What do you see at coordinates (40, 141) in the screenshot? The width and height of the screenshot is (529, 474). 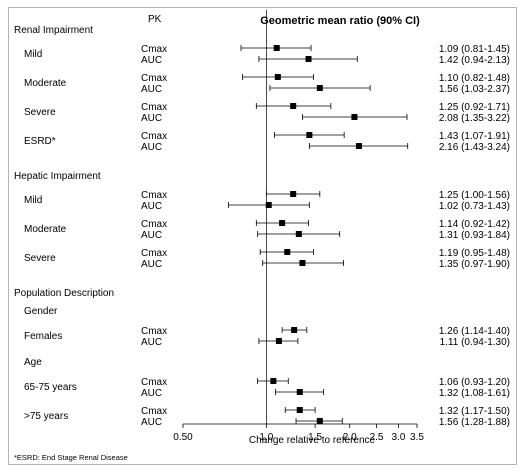 I see `group-label: ESRD*` at bounding box center [40, 141].